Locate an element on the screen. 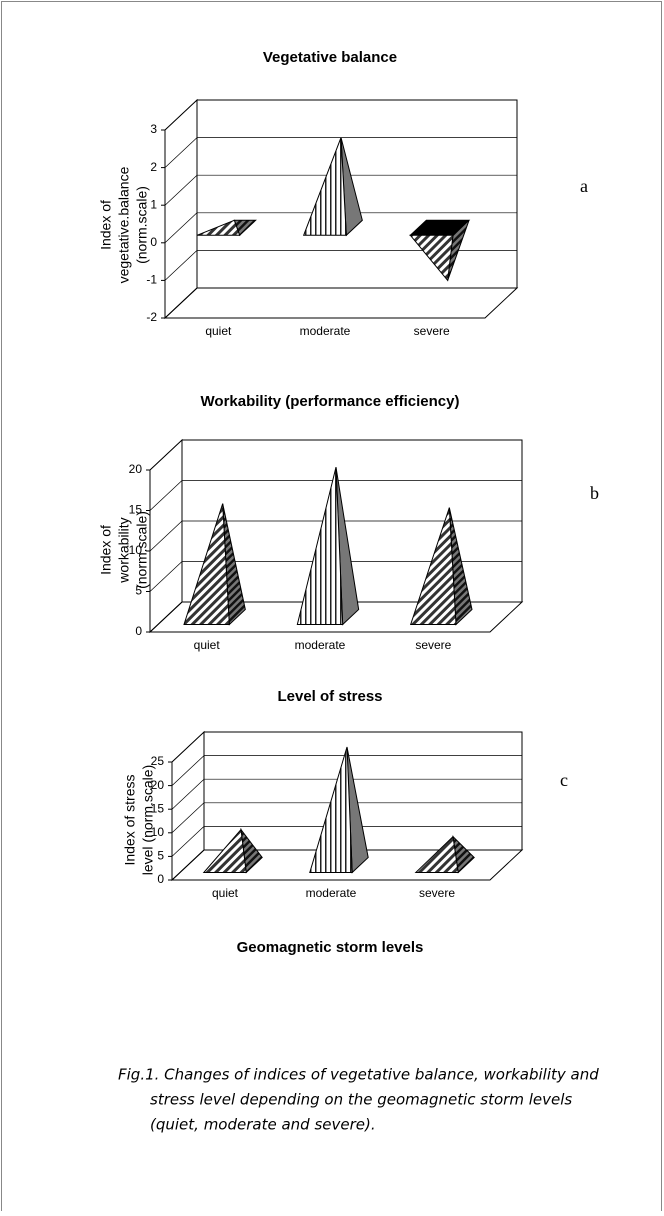 Image resolution: width=664 pixels, height=1216 pixels. chart-title: Level of stress is located at coordinates (329, 696).